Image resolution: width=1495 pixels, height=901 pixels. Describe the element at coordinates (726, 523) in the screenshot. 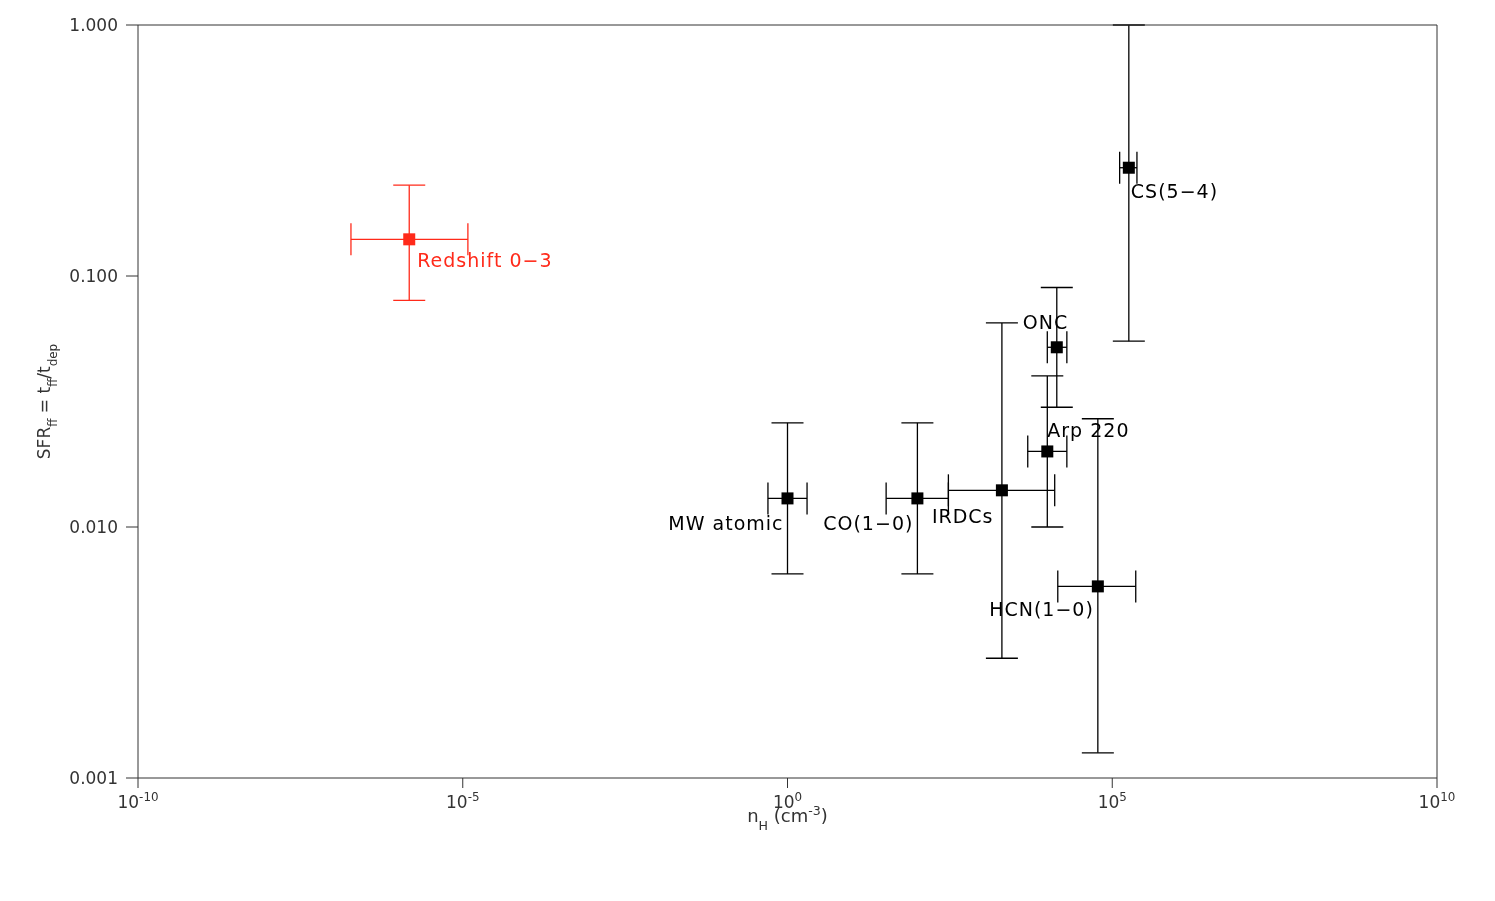

I see `annotation: MW atomic` at that location.